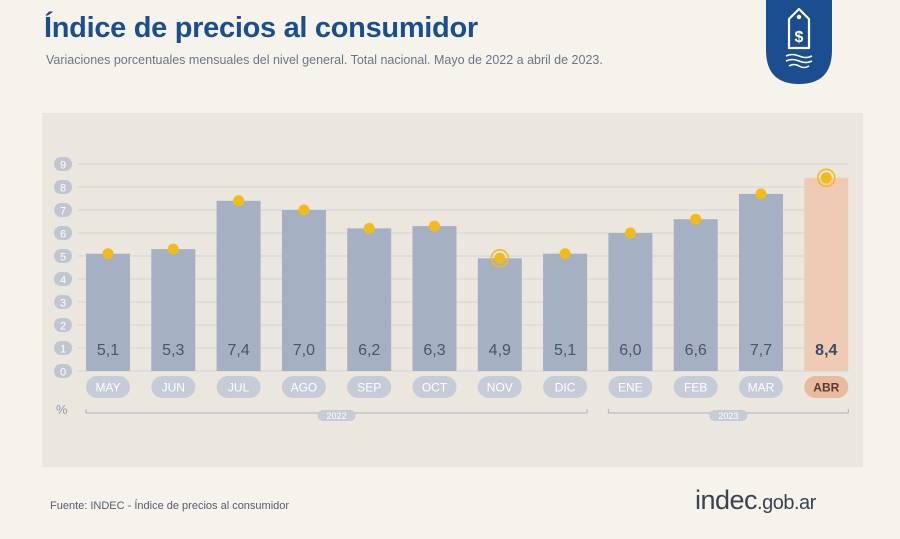 The image size is (900, 539). Describe the element at coordinates (726, 500) in the screenshot. I see `logo-main: indec` at that location.